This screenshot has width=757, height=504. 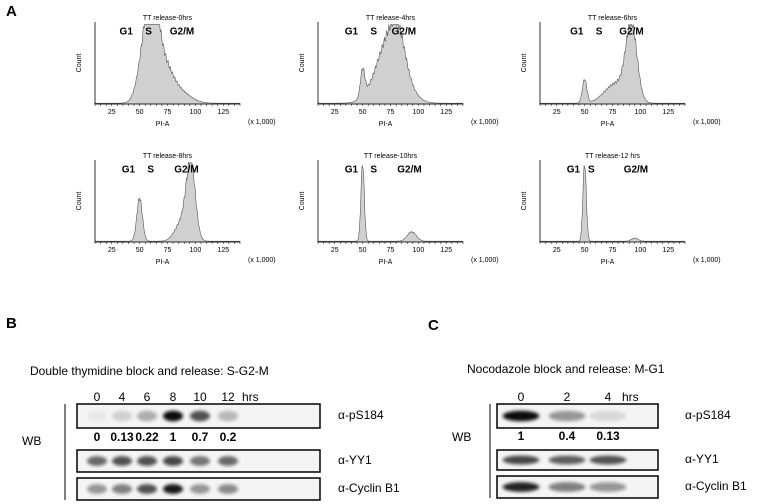 I want to click on quant-label: 0.22, so click(x=147, y=437).